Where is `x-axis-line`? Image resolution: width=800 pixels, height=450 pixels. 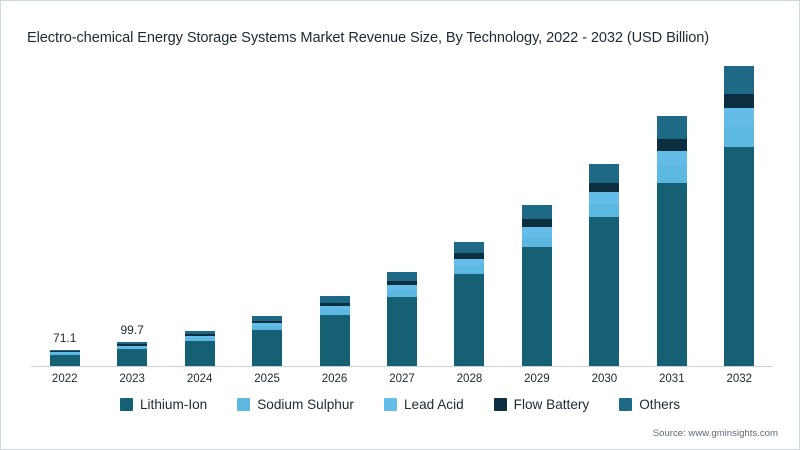
x-axis-line is located at coordinates (402, 366).